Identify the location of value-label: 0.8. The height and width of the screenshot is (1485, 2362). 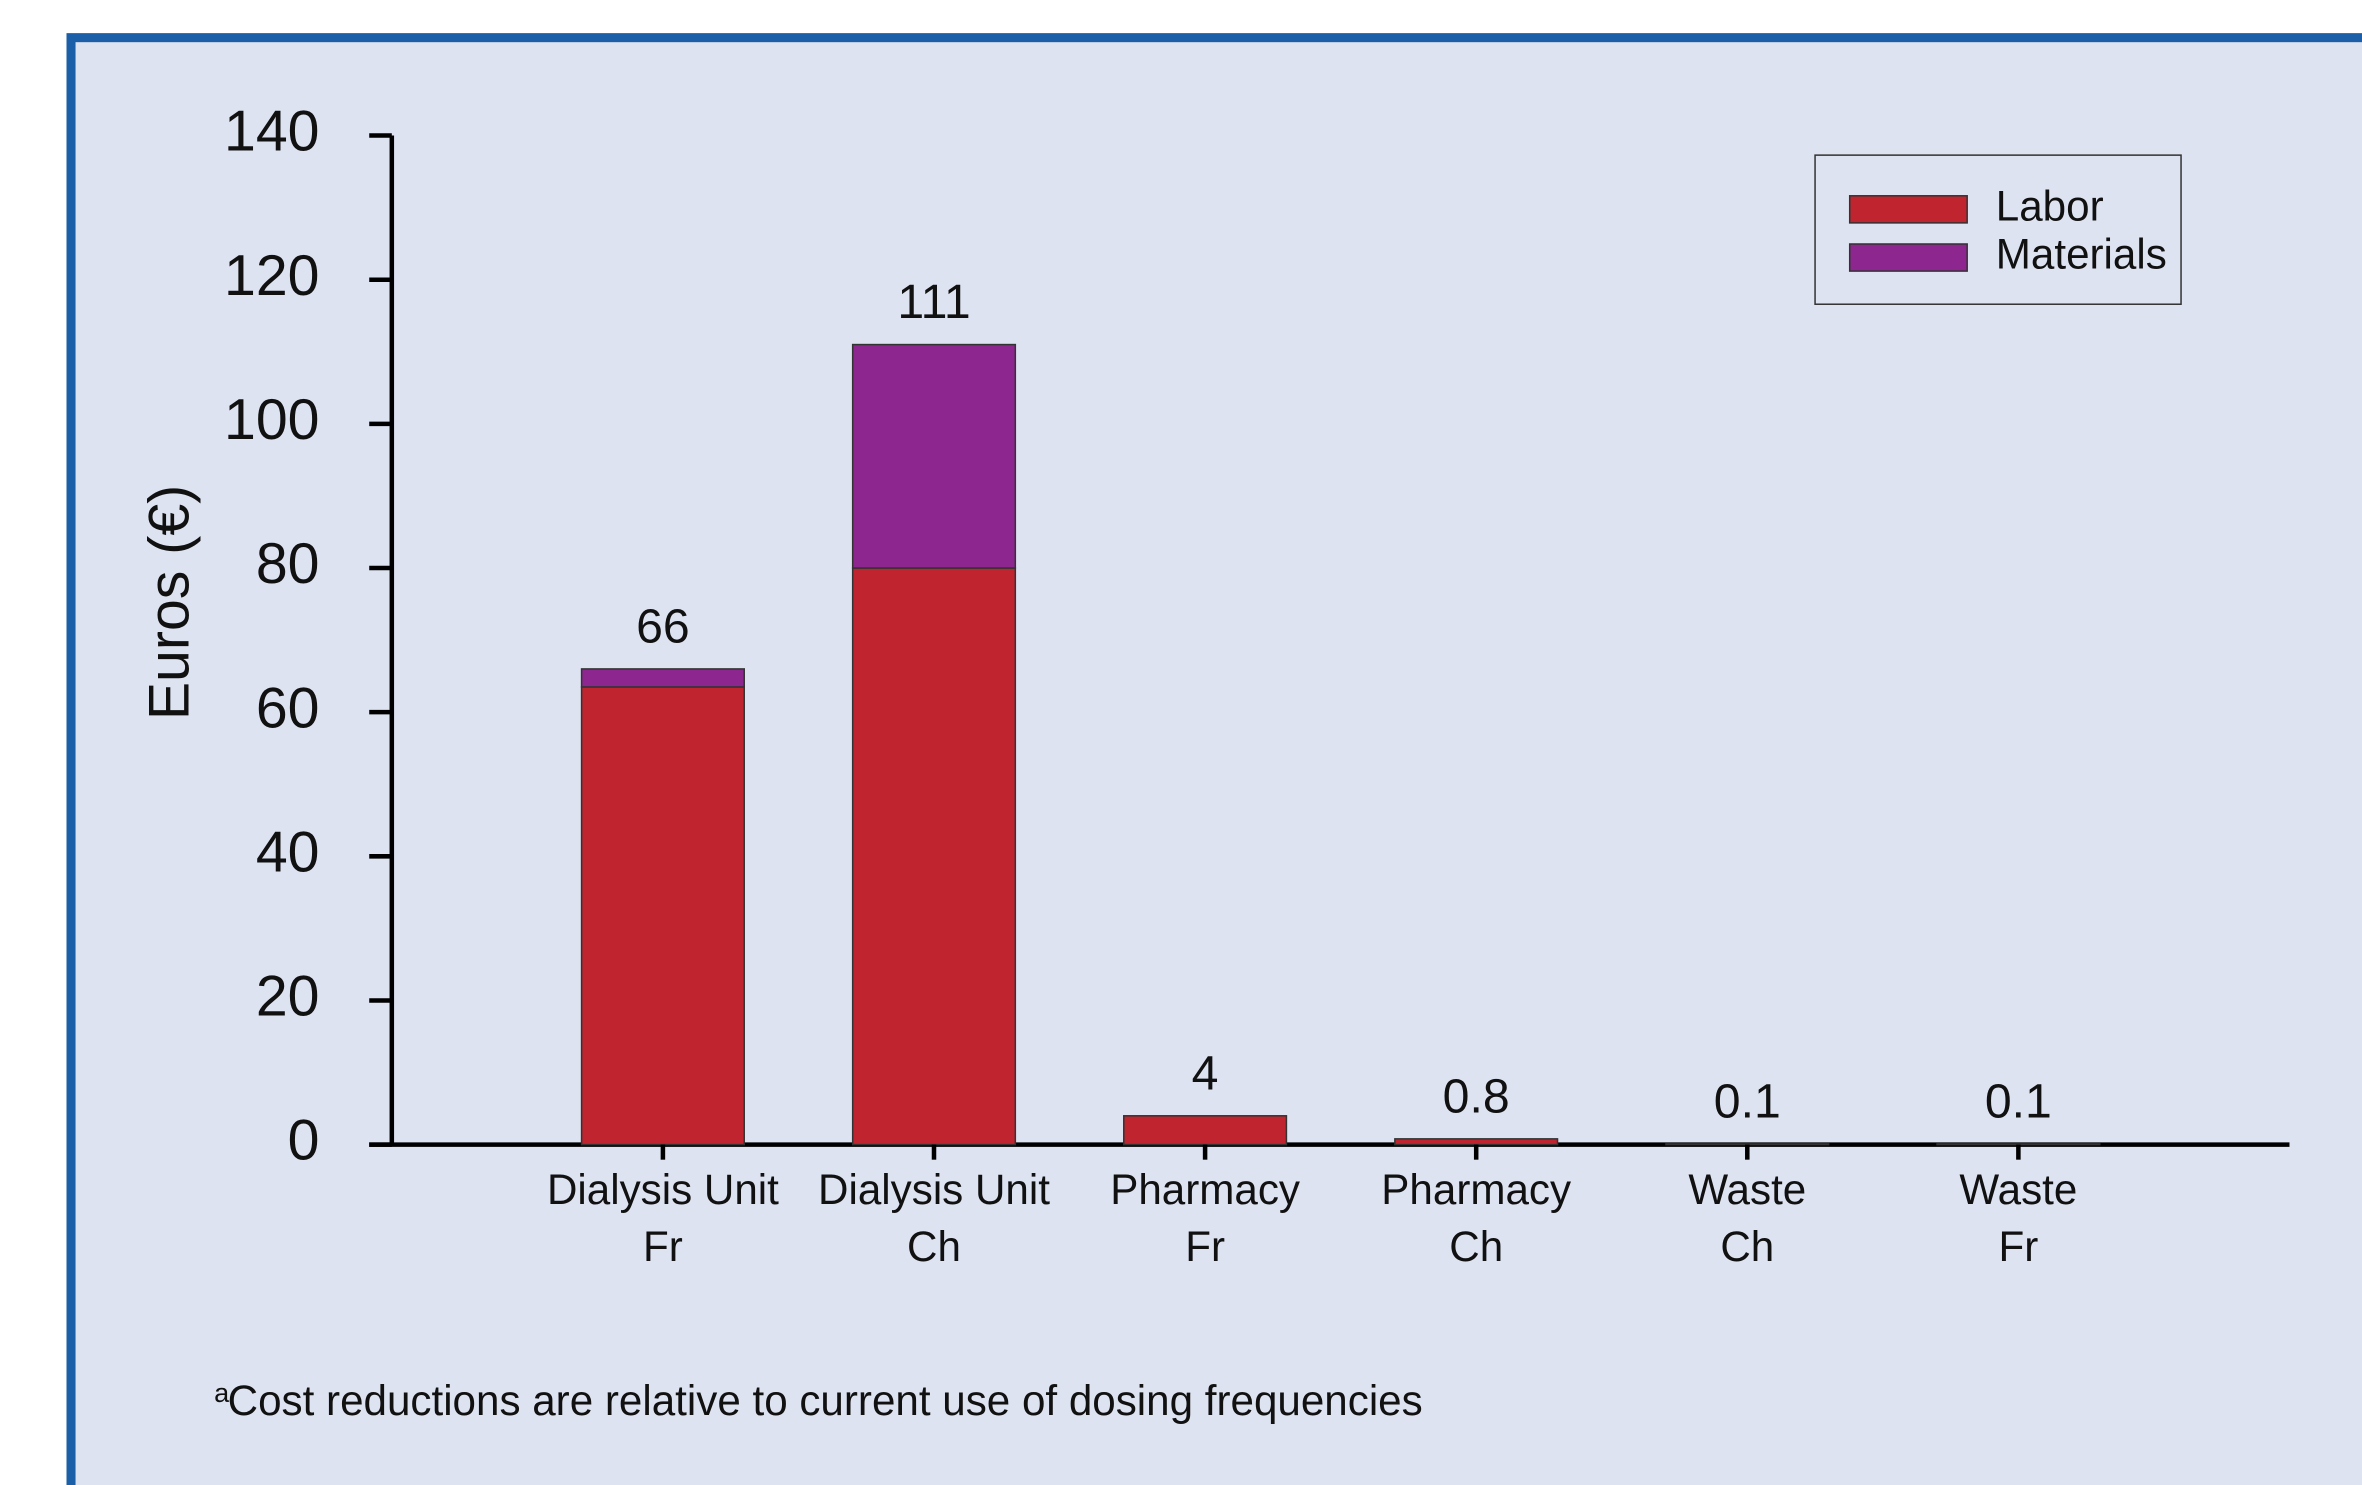
(1476, 1096).